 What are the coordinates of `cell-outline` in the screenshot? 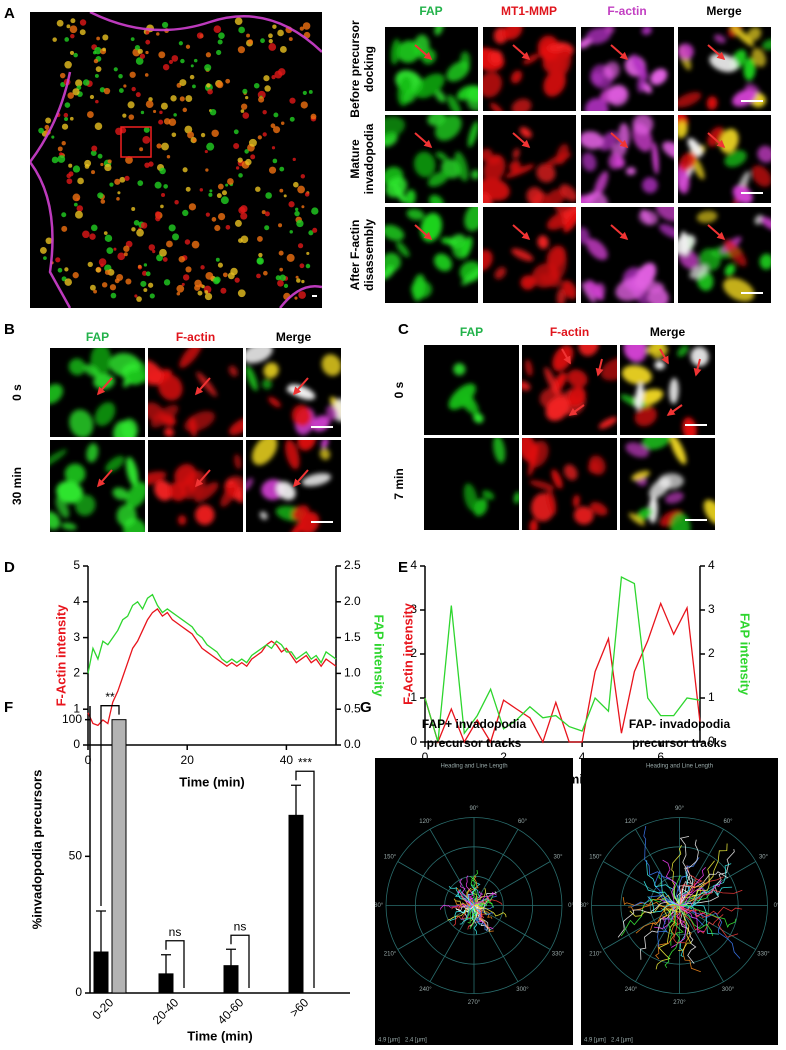 It's located at (176, 160).